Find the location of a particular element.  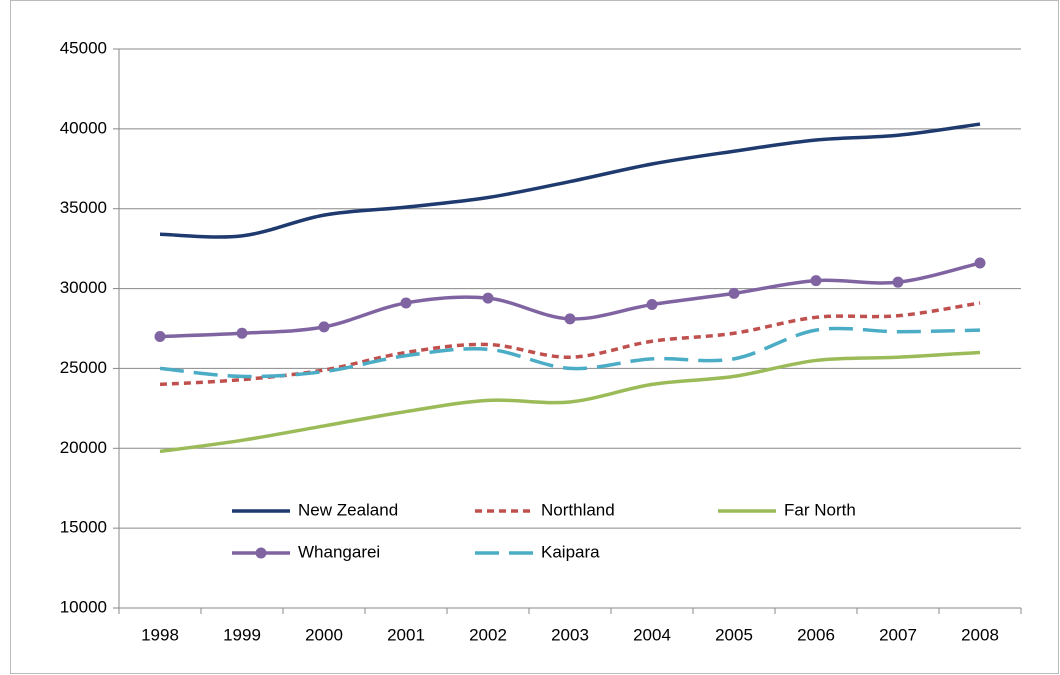

x-tick-label: 2000 is located at coordinates (324, 634).